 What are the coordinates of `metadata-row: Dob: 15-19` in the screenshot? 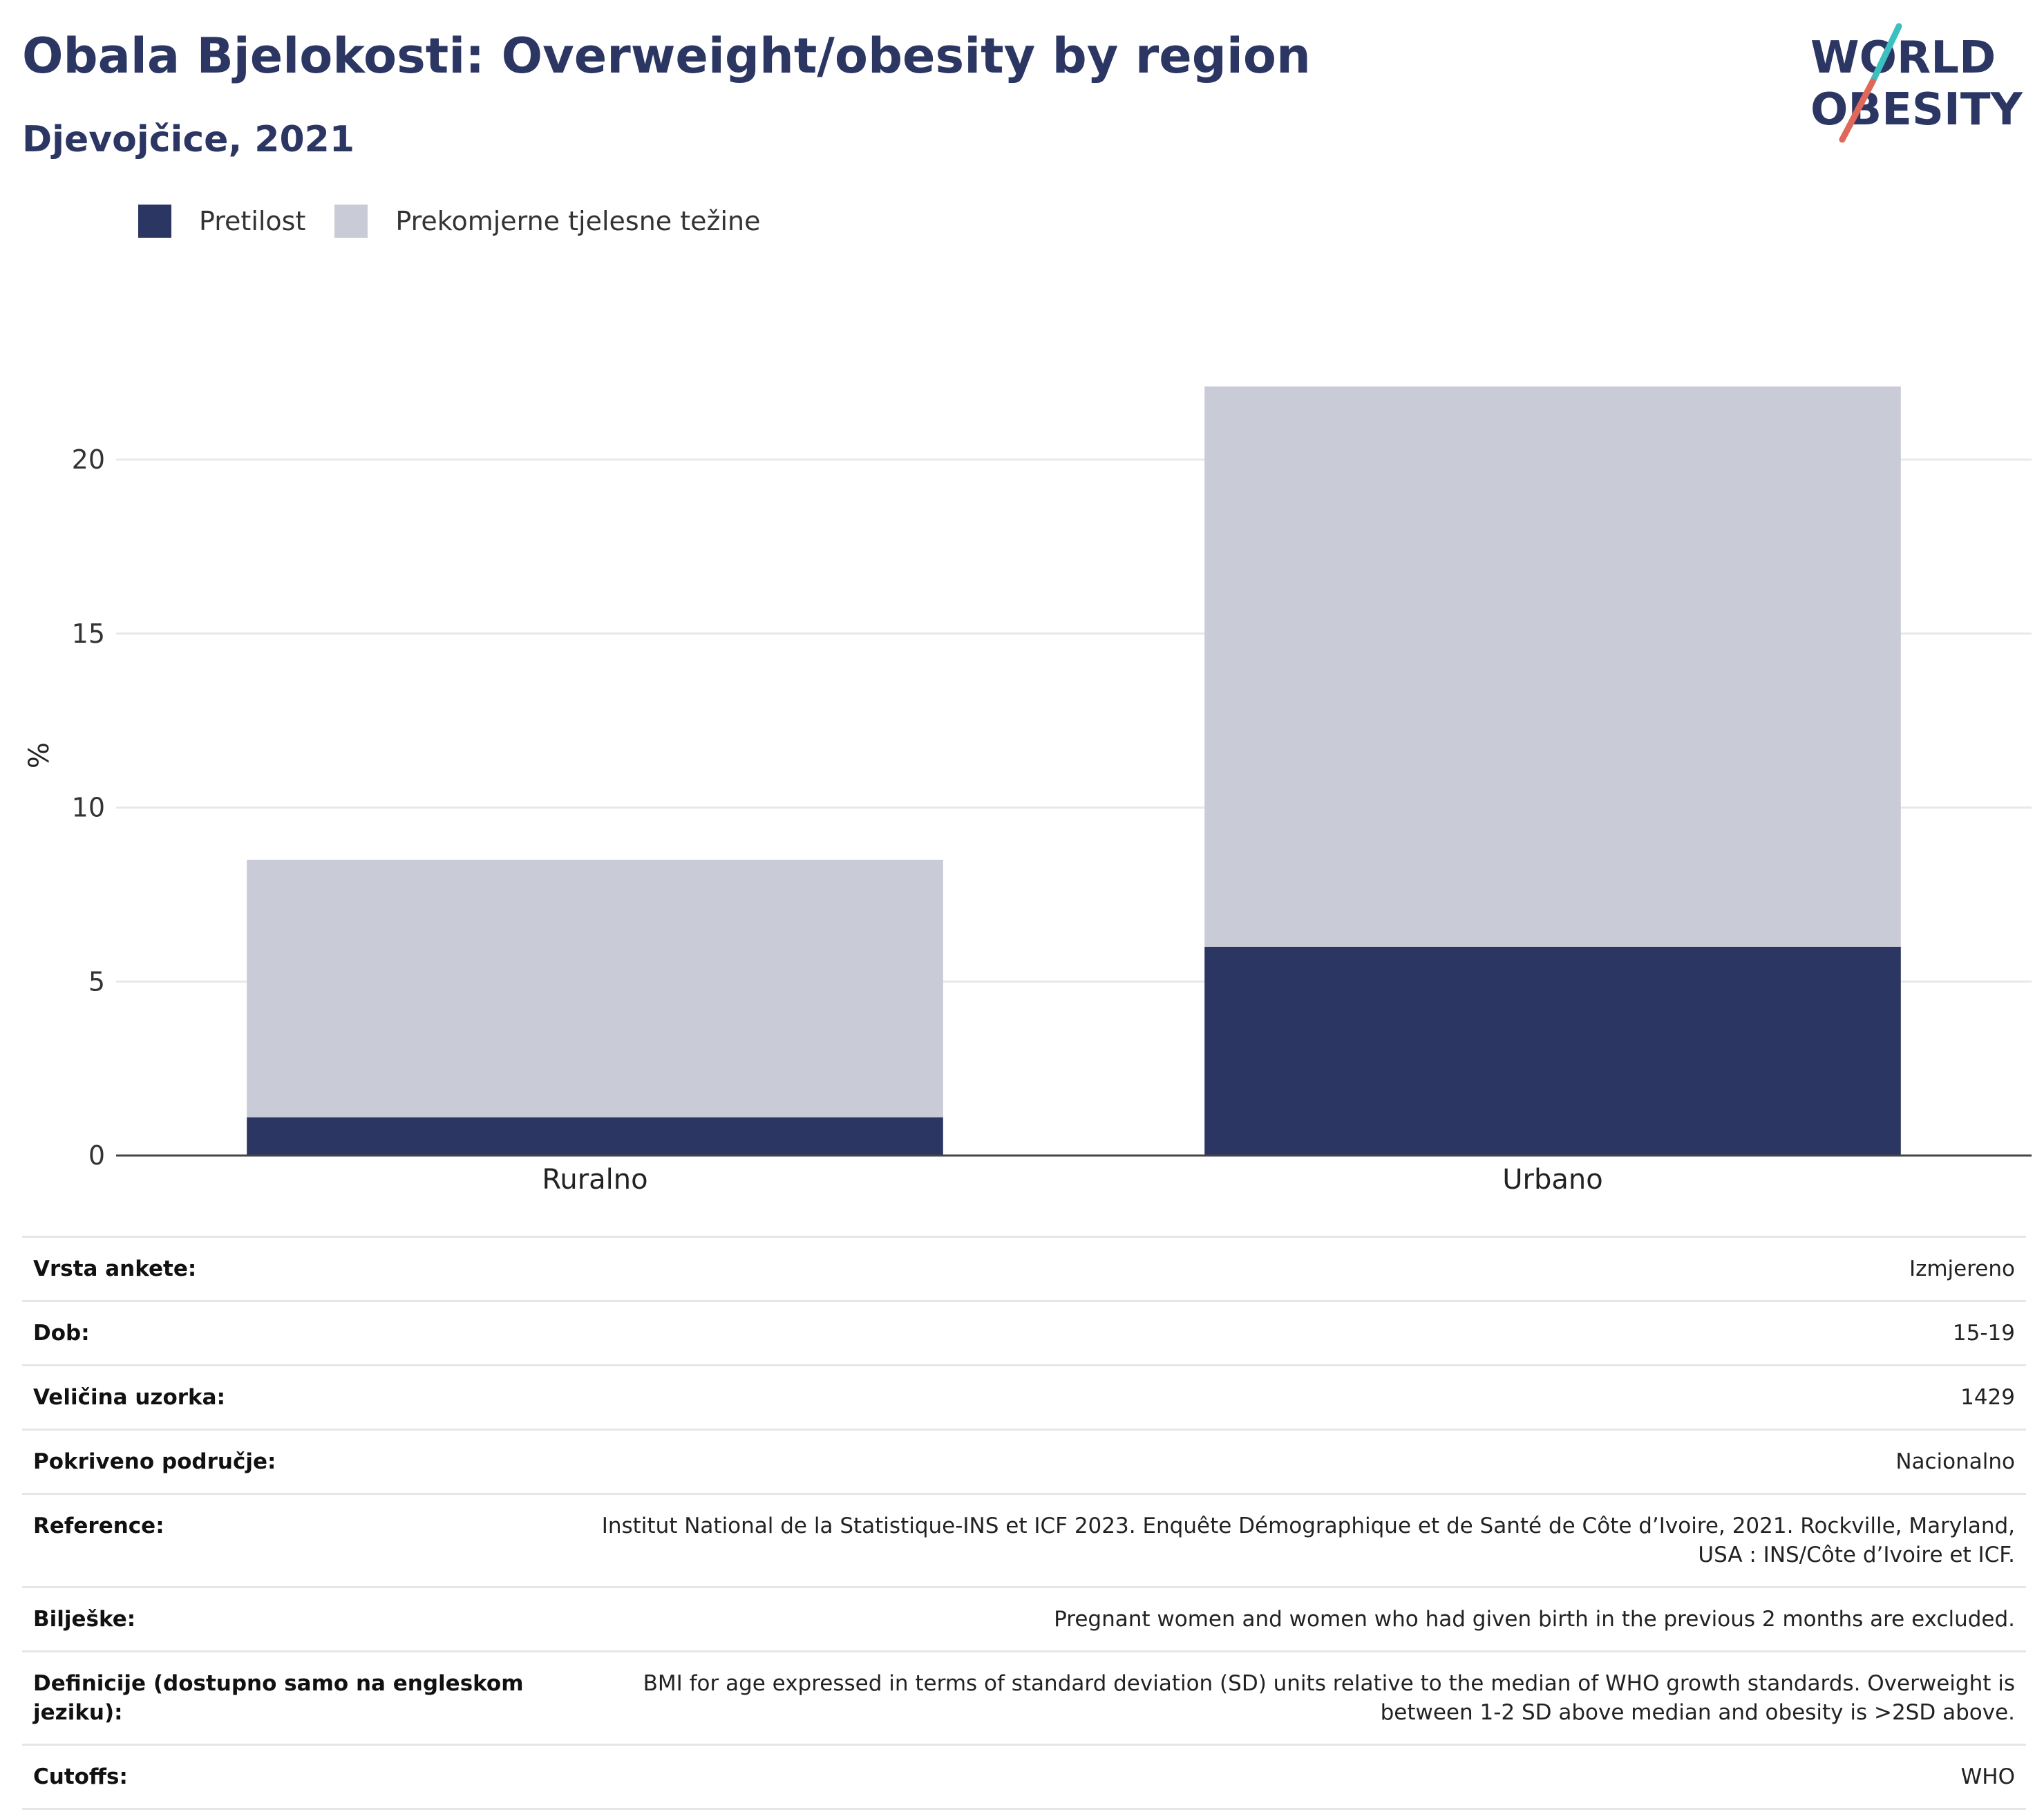 It's located at (1024, 1333).